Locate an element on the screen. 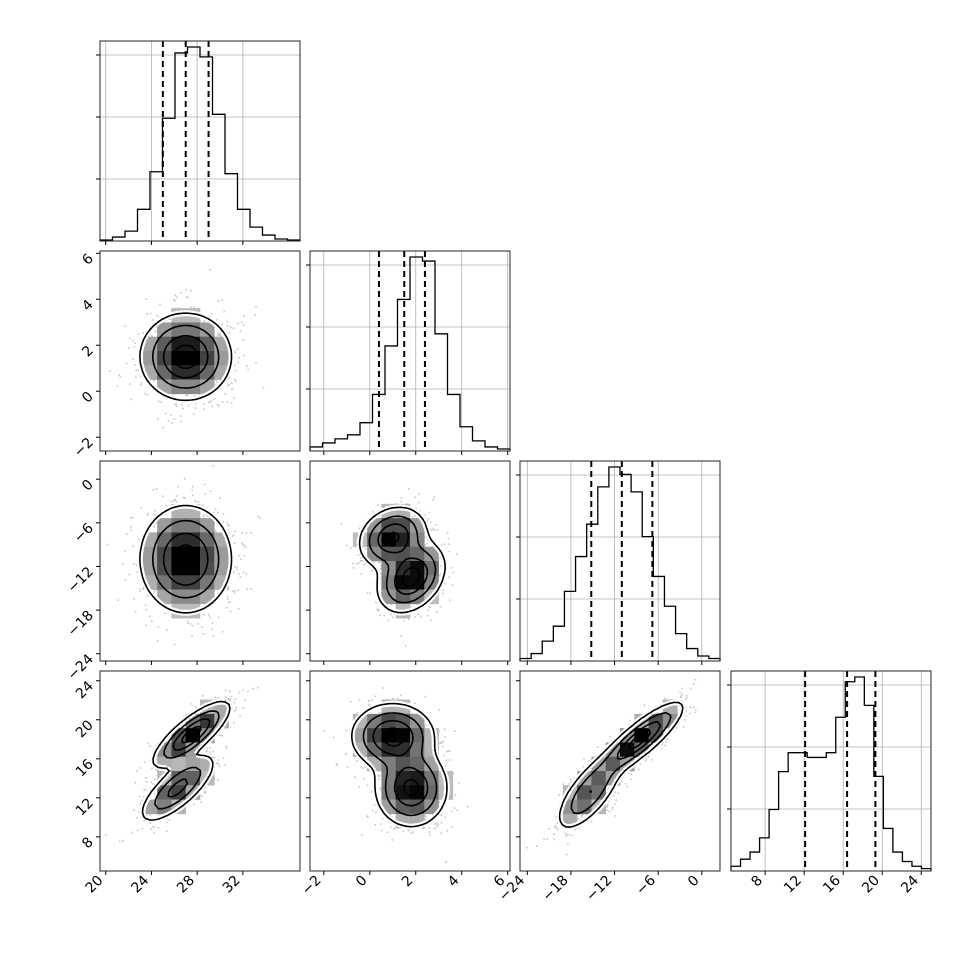 This screenshot has height=970, width=970. y-tick-label: −6 is located at coordinates (84, 533).